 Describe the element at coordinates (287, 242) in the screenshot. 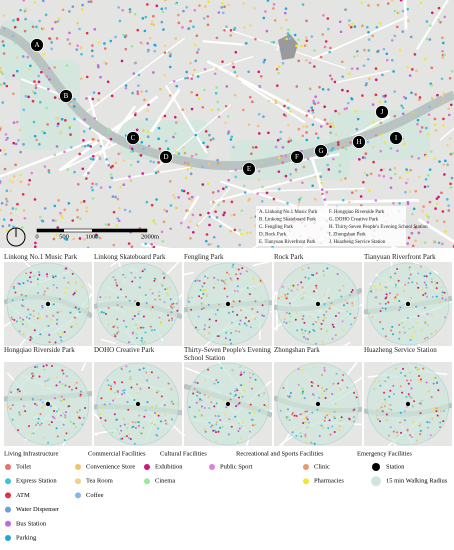

I see `key-entry: E. Tianyuan Riverfront Park` at that location.